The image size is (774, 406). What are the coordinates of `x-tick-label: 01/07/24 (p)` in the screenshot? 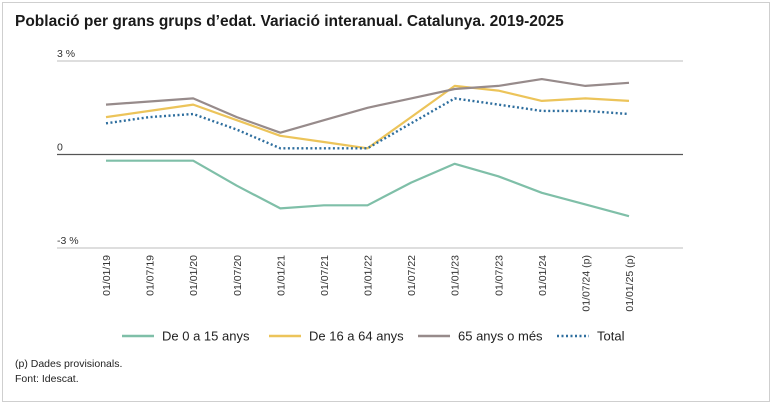 It's located at (586, 283).